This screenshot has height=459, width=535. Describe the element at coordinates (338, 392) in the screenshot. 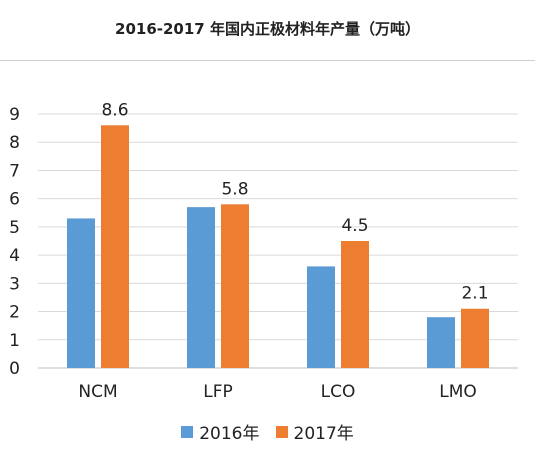

I see `x-tick-label: LCO` at that location.